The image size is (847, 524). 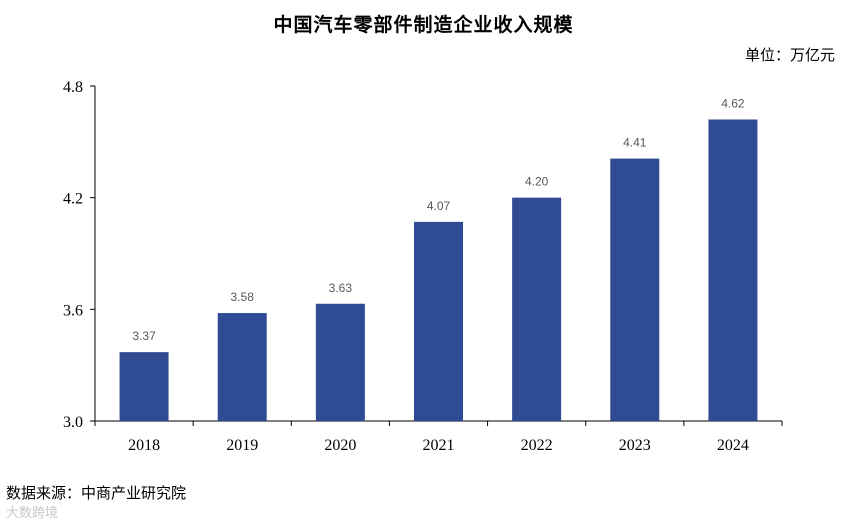 I want to click on data-label: 3.63, so click(x=341, y=288).